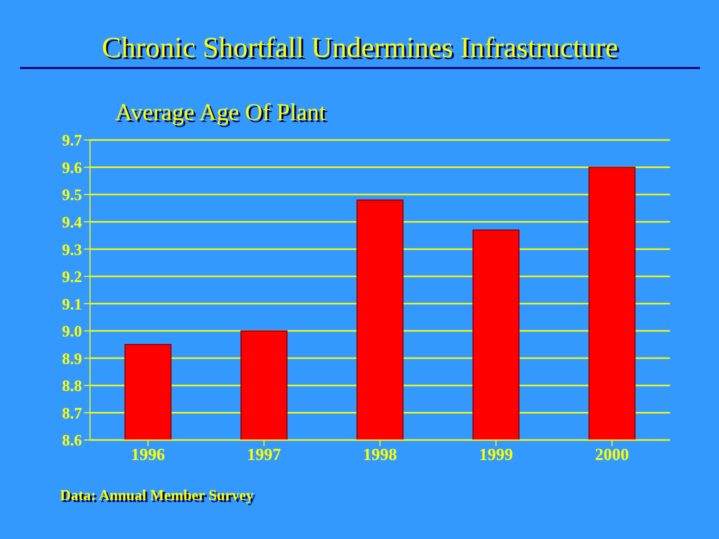 The height and width of the screenshot is (539, 719). What do you see at coordinates (496, 454) in the screenshot?
I see `x-tick-label: 1999` at bounding box center [496, 454].